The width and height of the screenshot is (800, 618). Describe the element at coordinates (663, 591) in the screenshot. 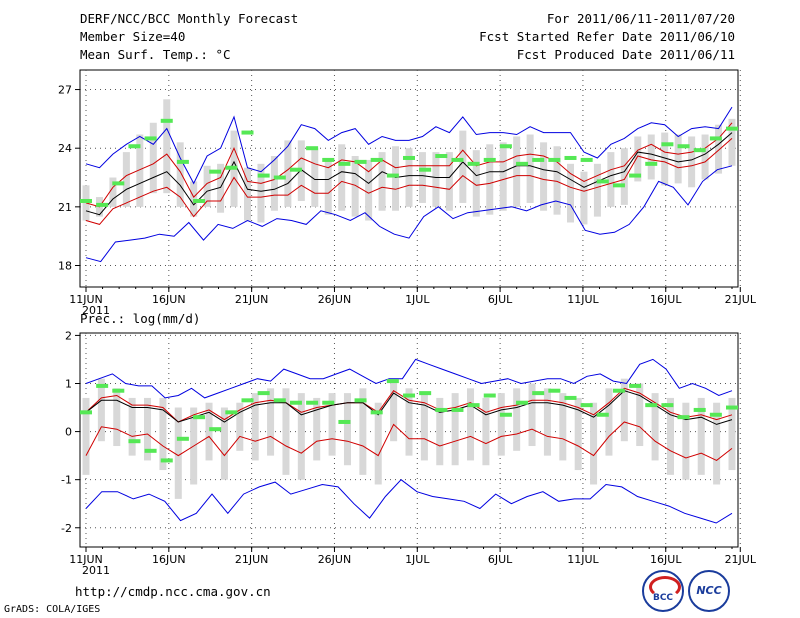

I see `bcc-logo: BCC` at that location.